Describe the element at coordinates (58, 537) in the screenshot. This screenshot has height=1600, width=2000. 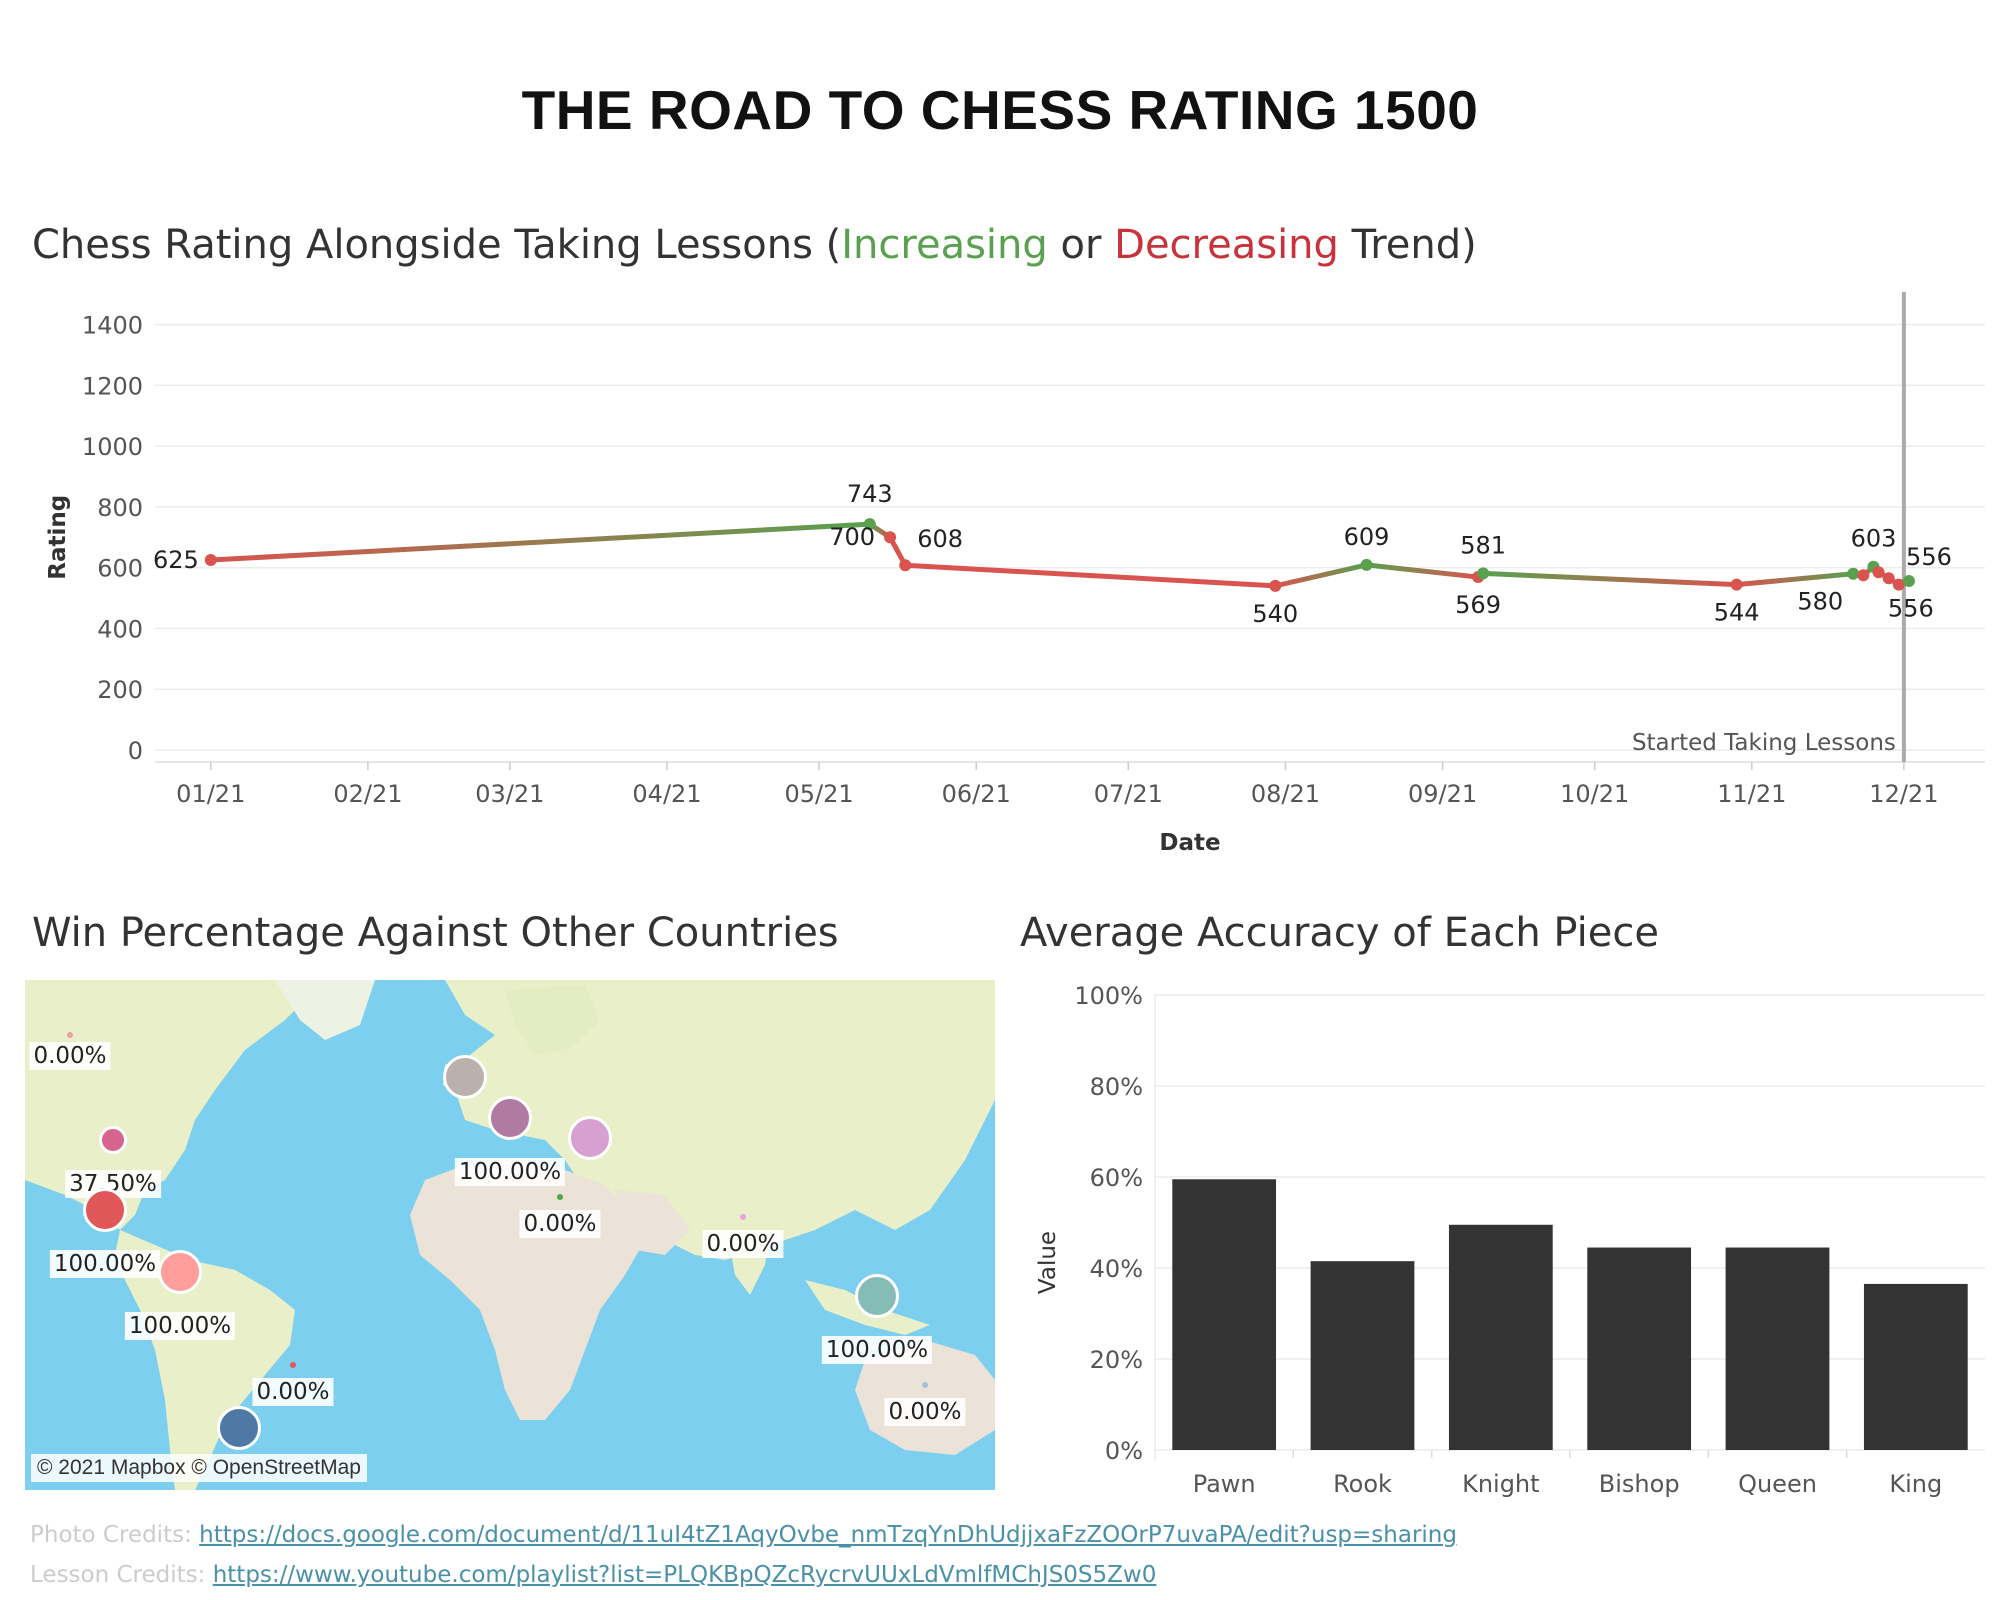
I see `y-axis-title: Rating` at that location.